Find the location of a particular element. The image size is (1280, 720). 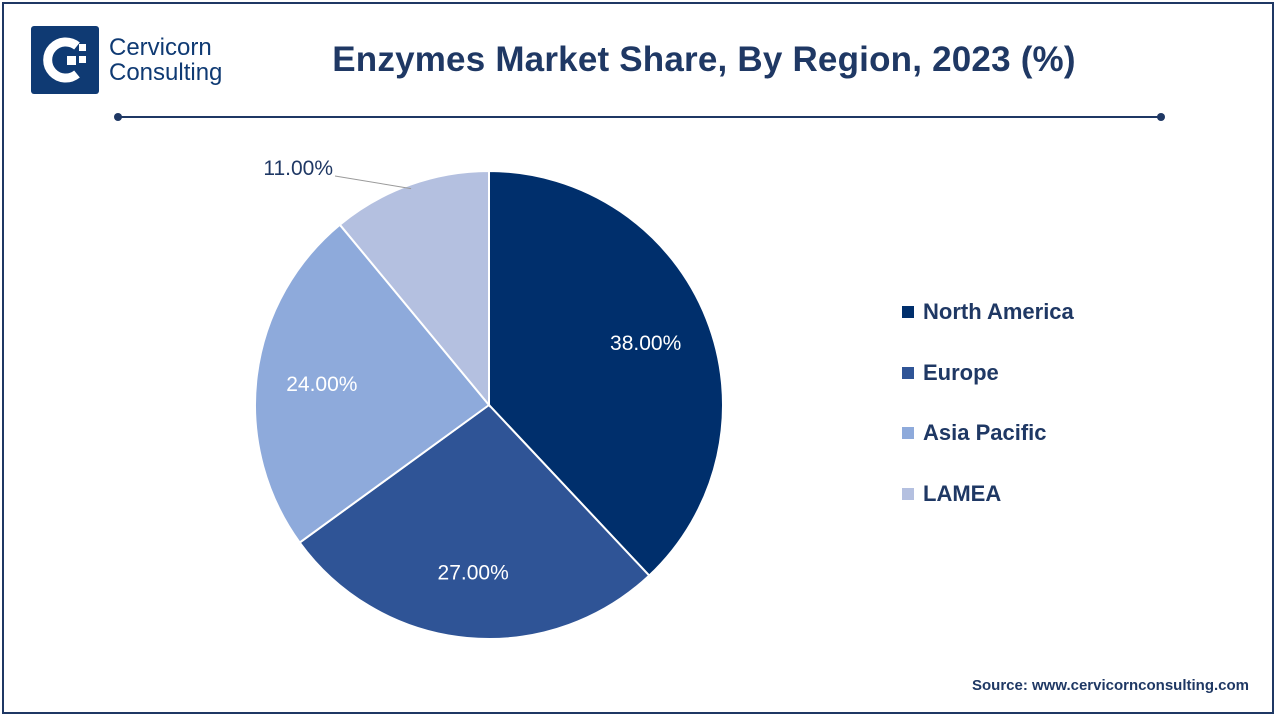

chart-legend: North America Europe Asia Pacific LAMEA is located at coordinates (988, 418).